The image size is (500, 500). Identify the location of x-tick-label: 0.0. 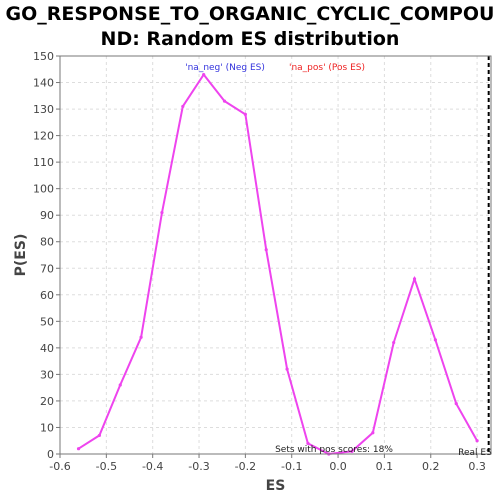
(338, 466).